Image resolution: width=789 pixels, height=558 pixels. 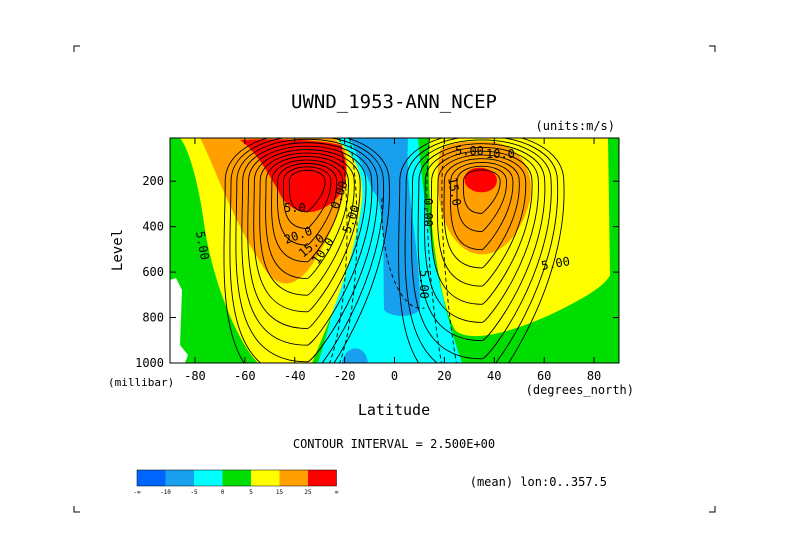 What do you see at coordinates (394, 102) in the screenshot?
I see `chart-title: UWND_1953-ANN_NCEP` at bounding box center [394, 102].